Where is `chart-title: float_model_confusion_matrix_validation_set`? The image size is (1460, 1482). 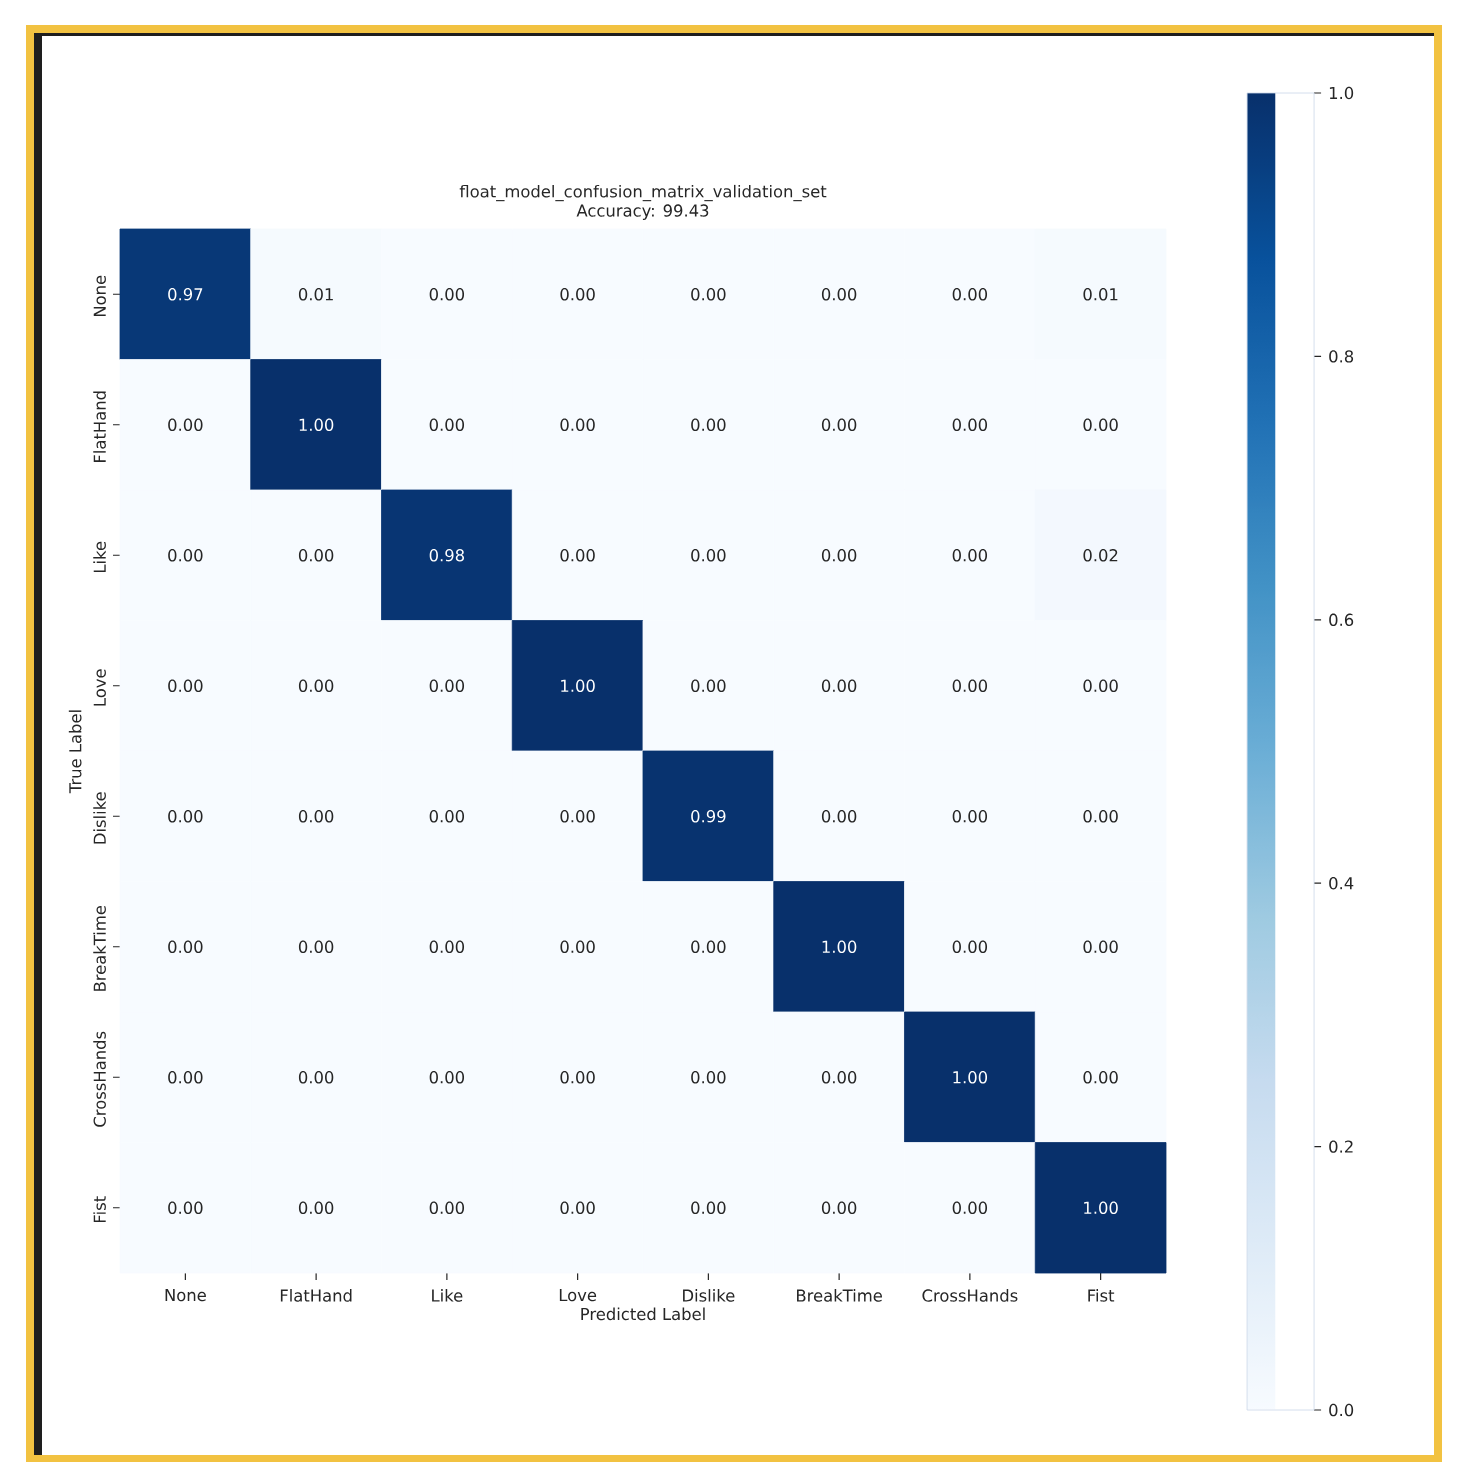
chart-title: float_model_confusion_matrix_validation_set is located at coordinates (643, 193).